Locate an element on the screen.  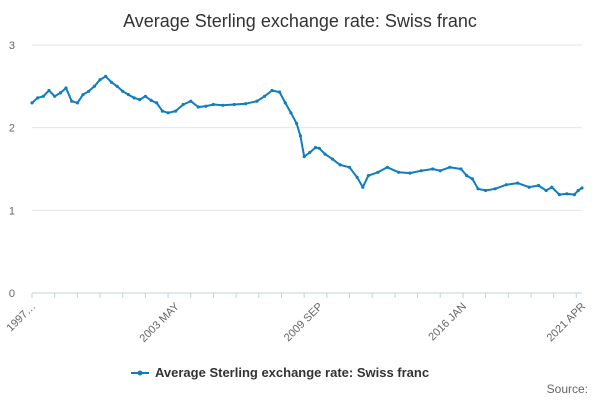
x-tick-label: 2009 SEP is located at coordinates (304, 323).